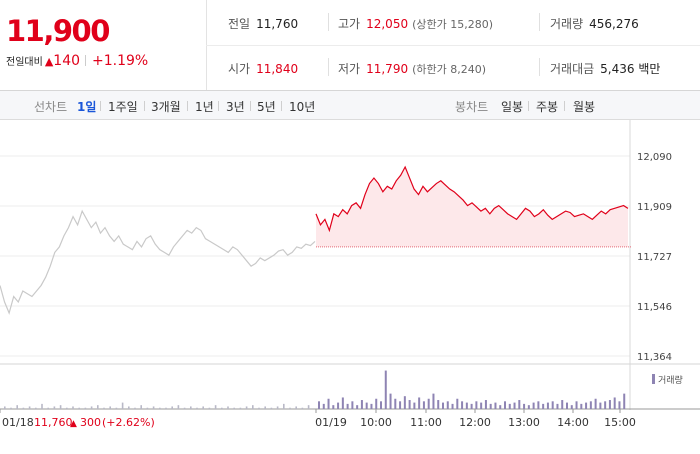  What do you see at coordinates (620, 422) in the screenshot?
I see `x-tick-label: 15:00` at bounding box center [620, 422].